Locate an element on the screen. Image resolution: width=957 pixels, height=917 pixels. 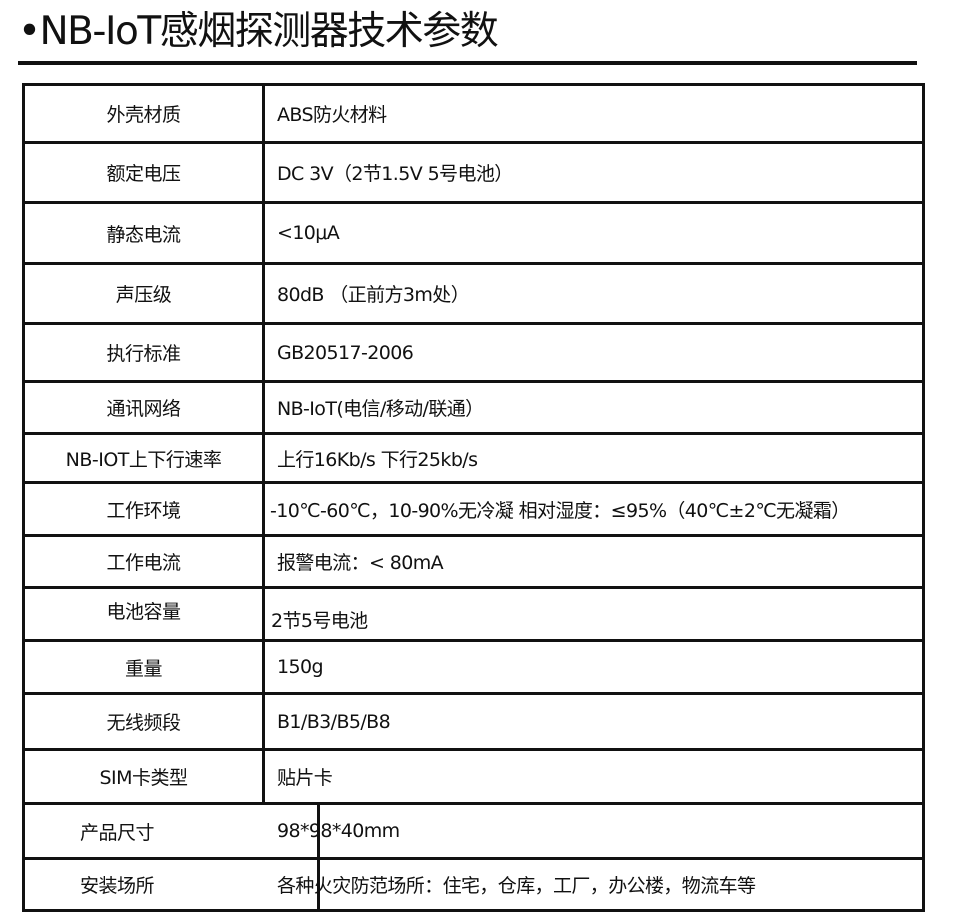
spec-value: DC 3V（2节1.5V 5号电池） is located at coordinates (395, 174).